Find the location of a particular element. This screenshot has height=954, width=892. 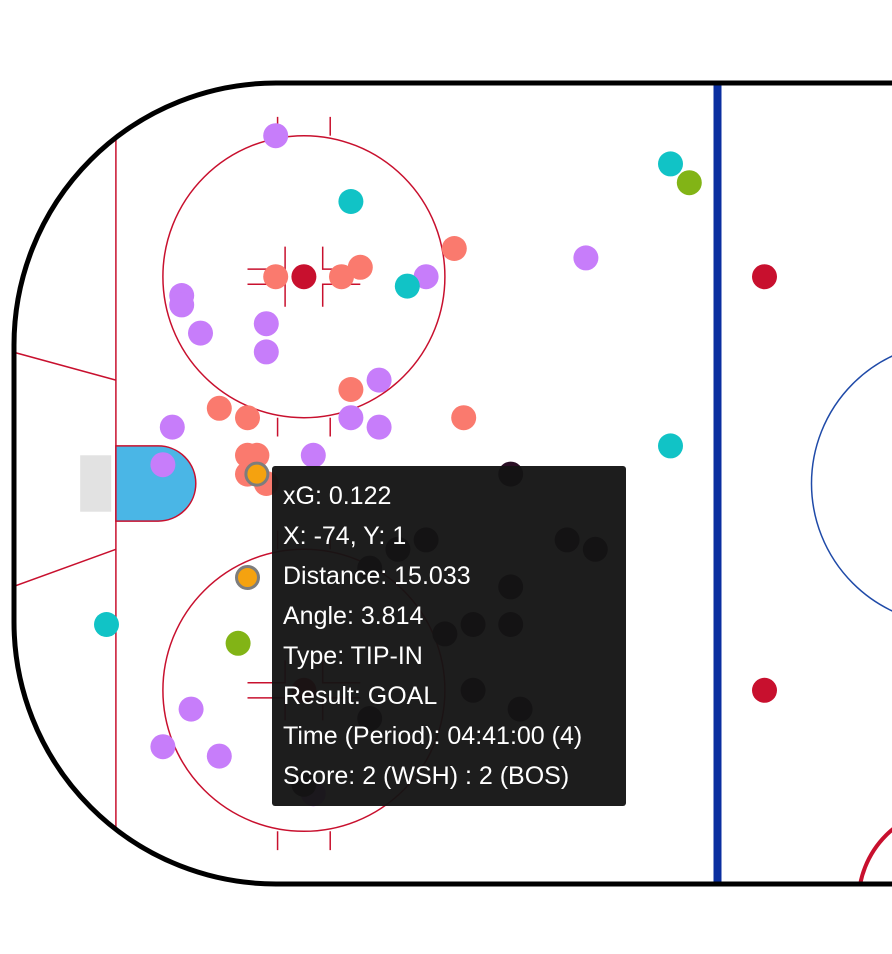

tooltip-angle: Angle: 3.814 is located at coordinates (353, 616).